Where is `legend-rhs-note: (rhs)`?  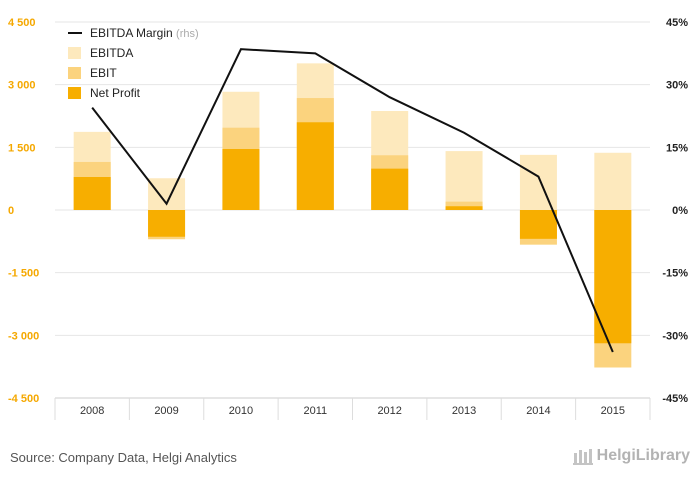 legend-rhs-note: (rhs) is located at coordinates (187, 34).